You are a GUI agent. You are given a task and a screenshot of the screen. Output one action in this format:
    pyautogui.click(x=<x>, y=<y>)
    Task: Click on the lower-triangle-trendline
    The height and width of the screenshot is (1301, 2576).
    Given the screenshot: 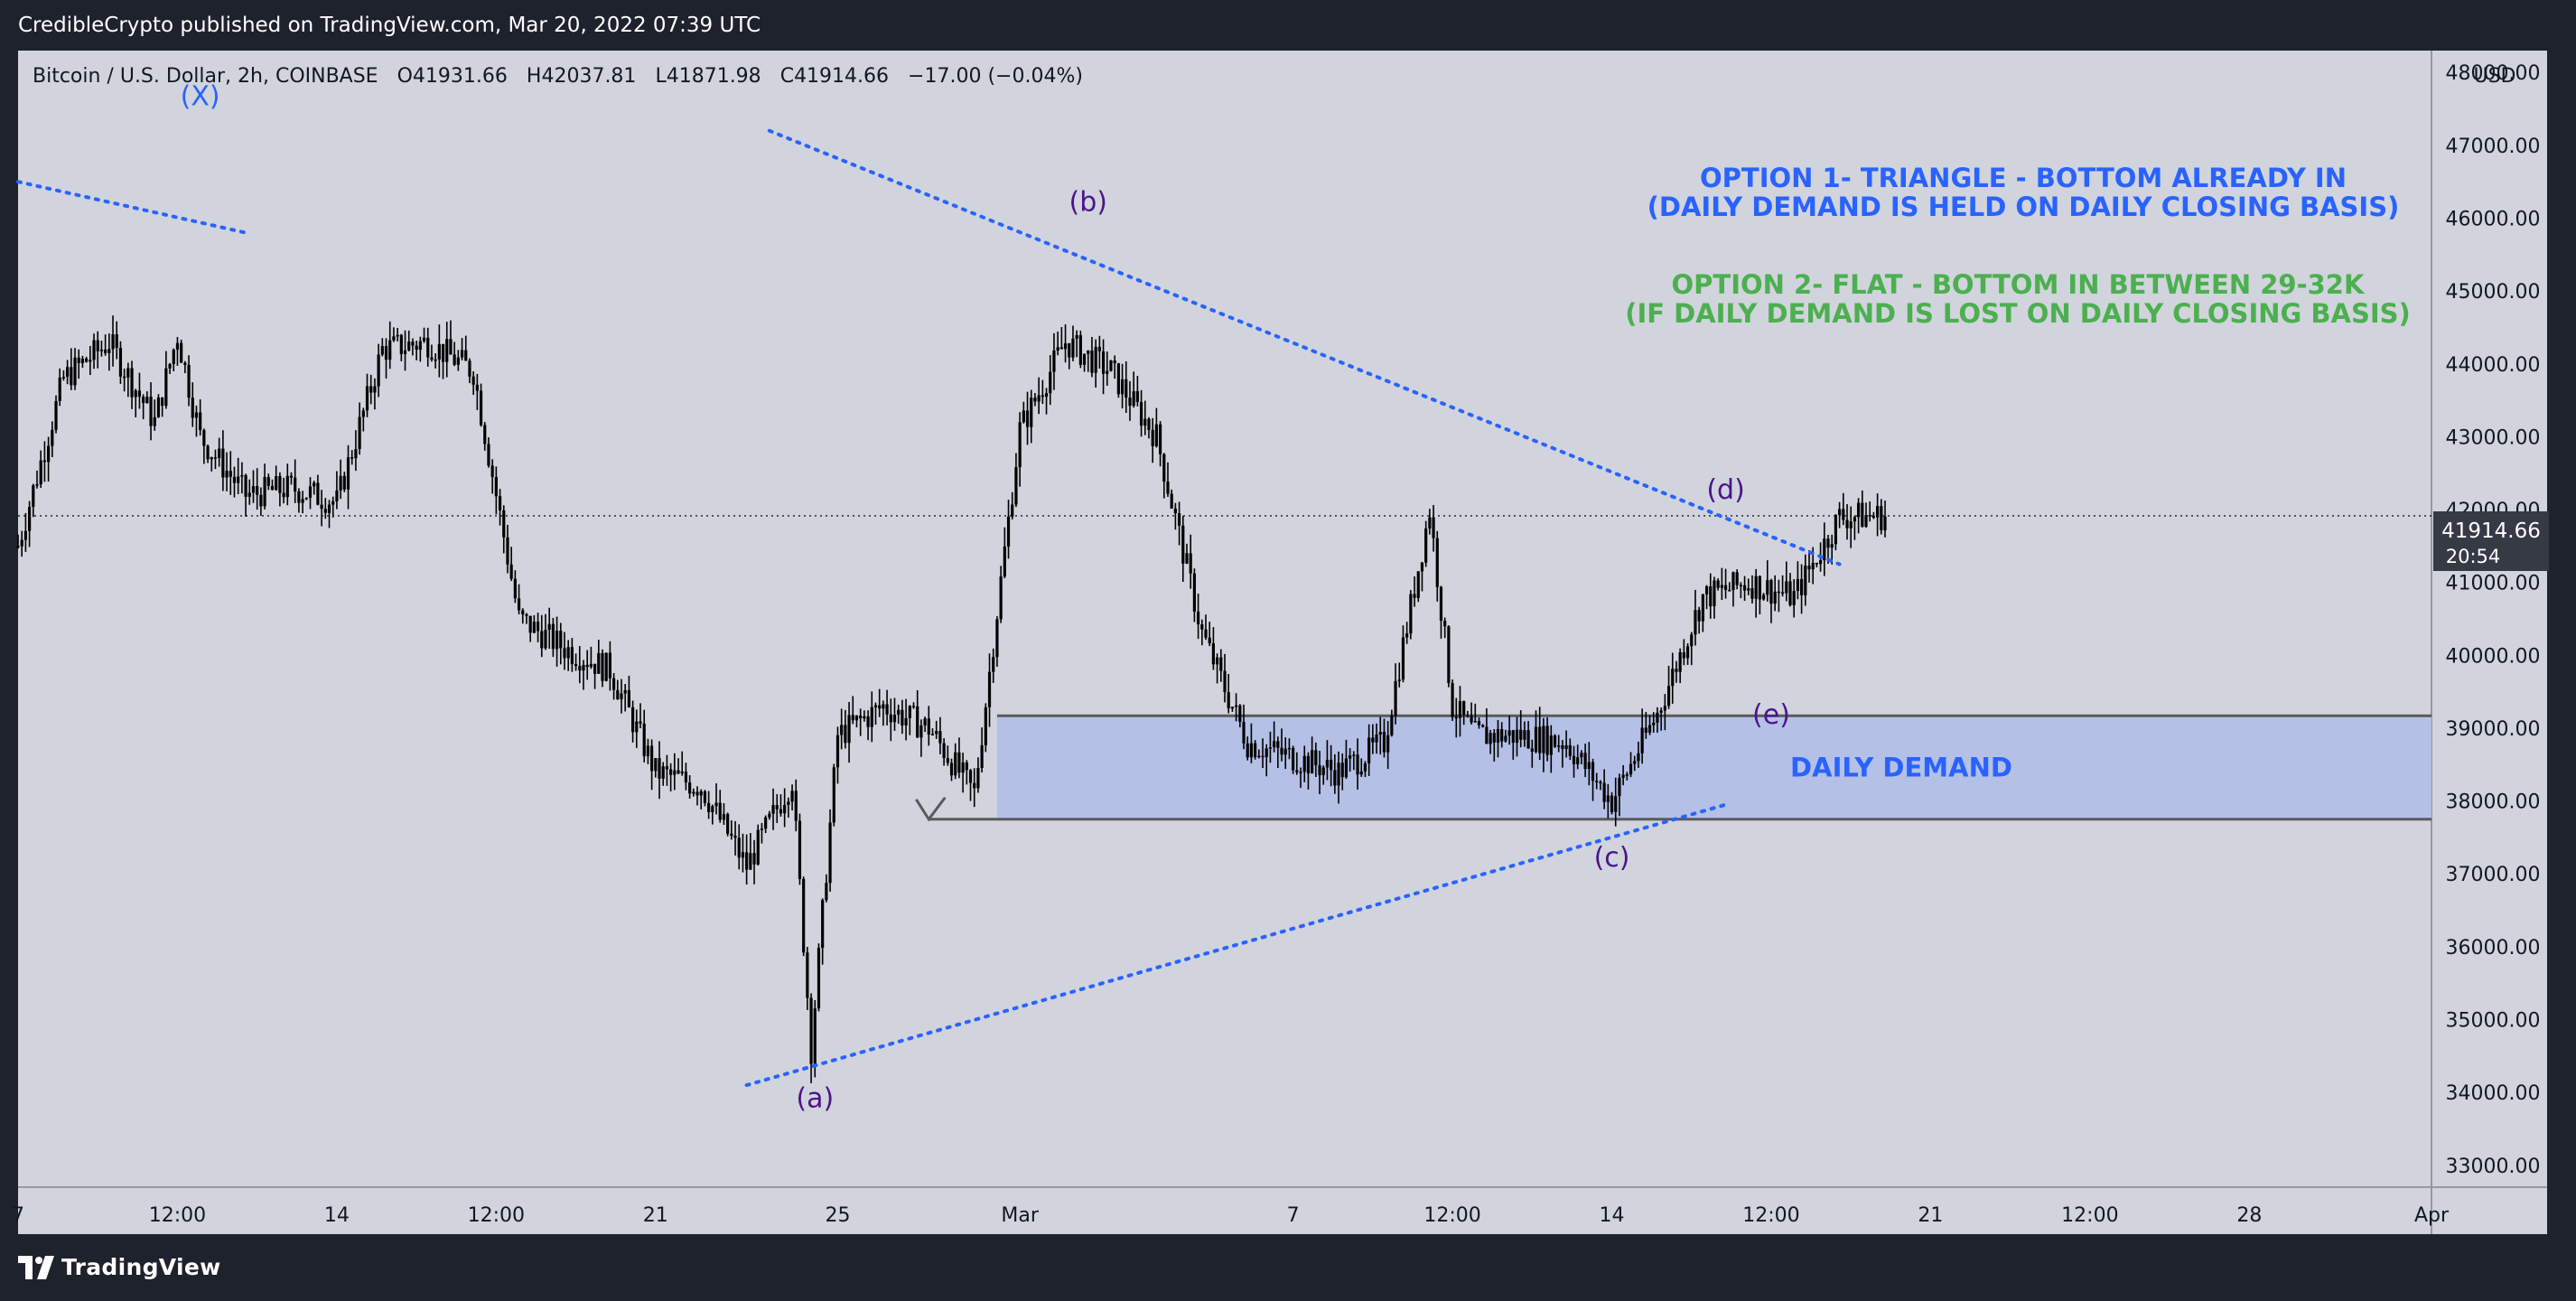 What is the action you would take?
    pyautogui.click(x=1236, y=945)
    